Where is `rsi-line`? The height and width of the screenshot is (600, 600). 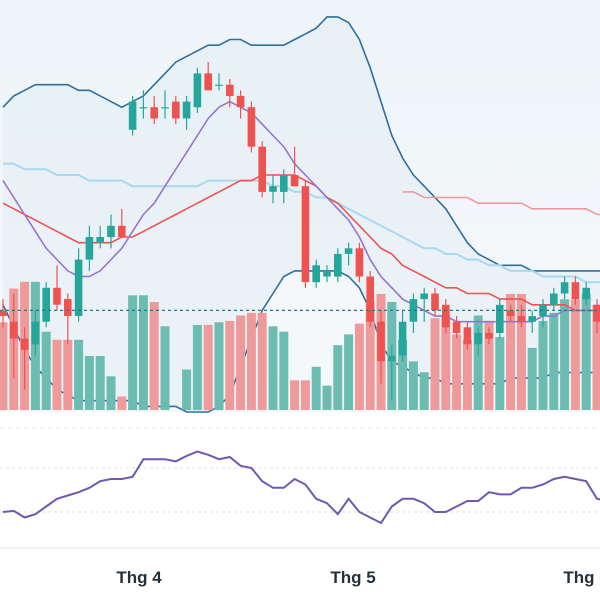
rsi-line is located at coordinates (301, 487).